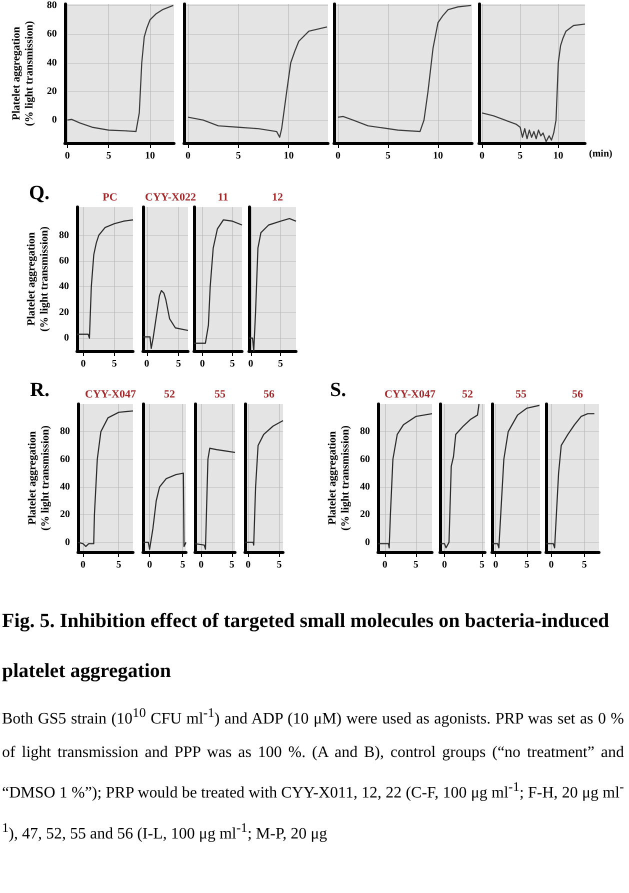 The image size is (629, 893). I want to click on chart-title: PC, so click(110, 198).